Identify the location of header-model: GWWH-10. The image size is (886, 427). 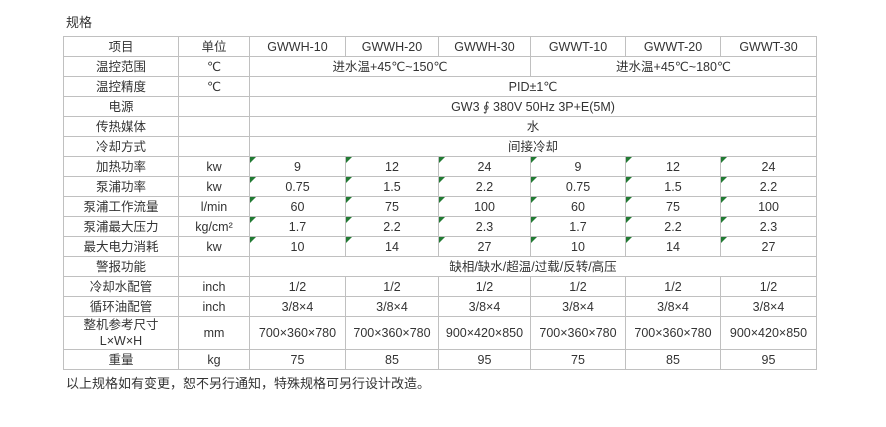
(297, 46).